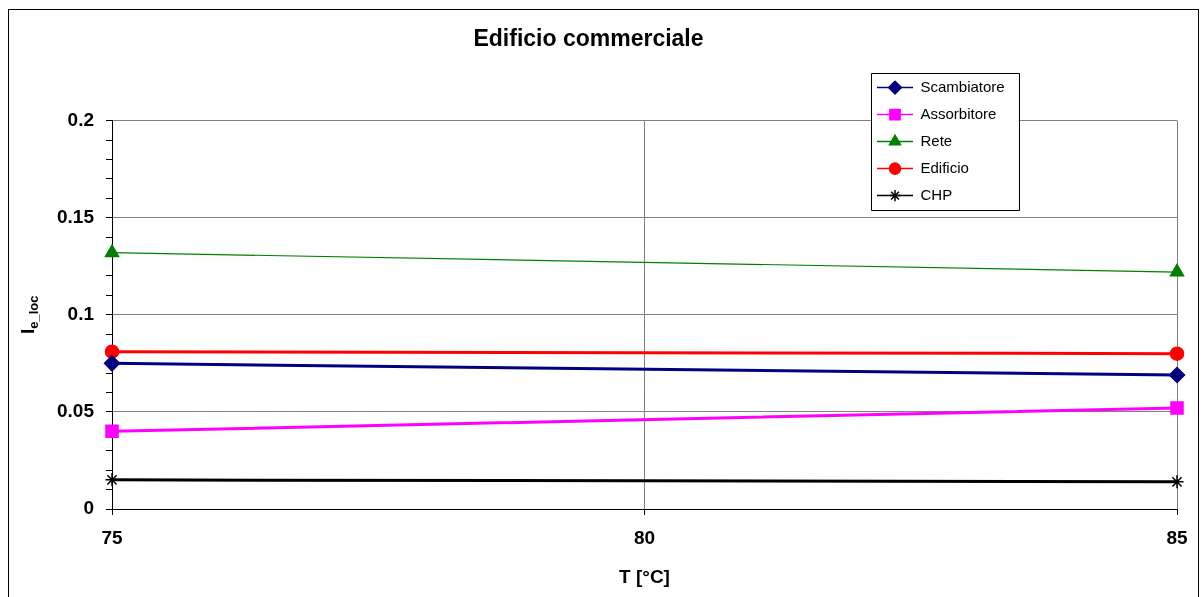  Describe the element at coordinates (944, 167) in the screenshot. I see `legend-label: Edificio` at that location.